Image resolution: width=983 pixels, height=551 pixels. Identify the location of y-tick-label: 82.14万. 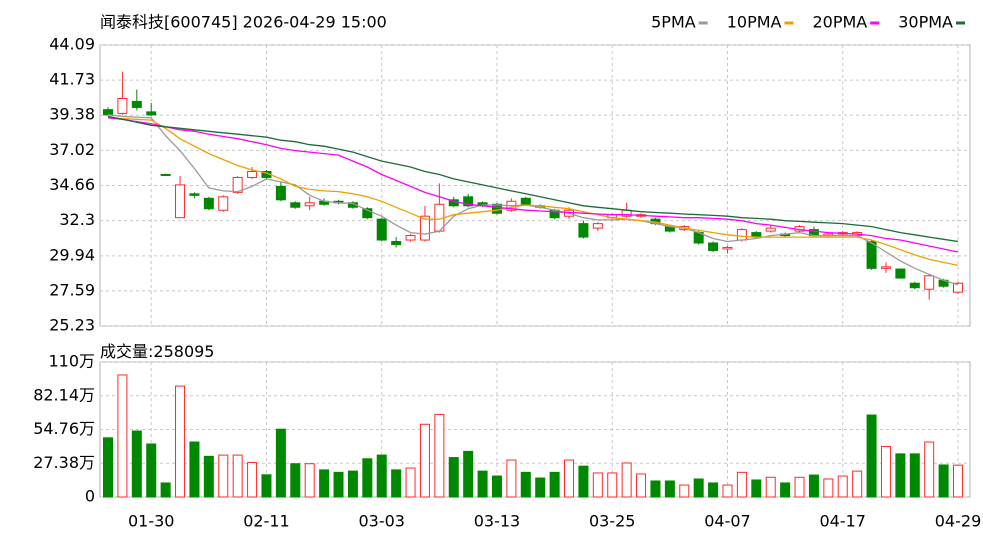
(64, 394).